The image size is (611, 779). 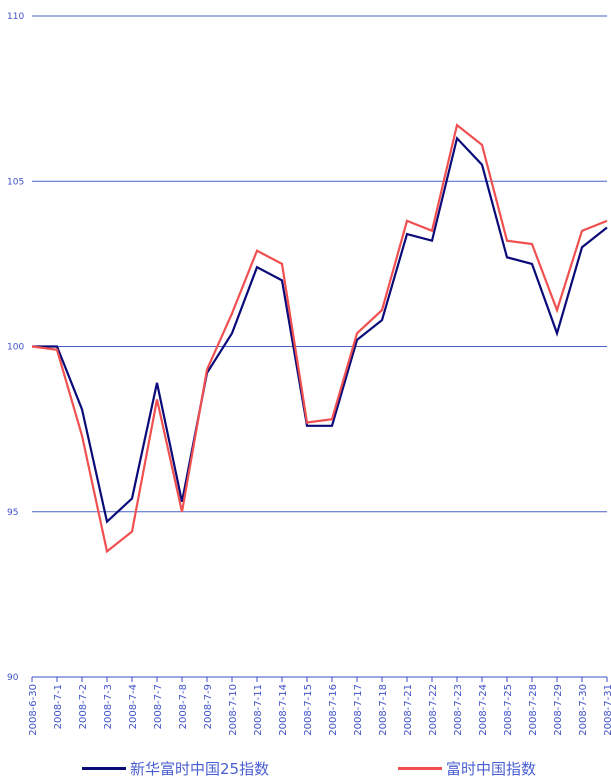 What do you see at coordinates (558, 710) in the screenshot?
I see `x-tick-label: 2008-7-29` at bounding box center [558, 710].